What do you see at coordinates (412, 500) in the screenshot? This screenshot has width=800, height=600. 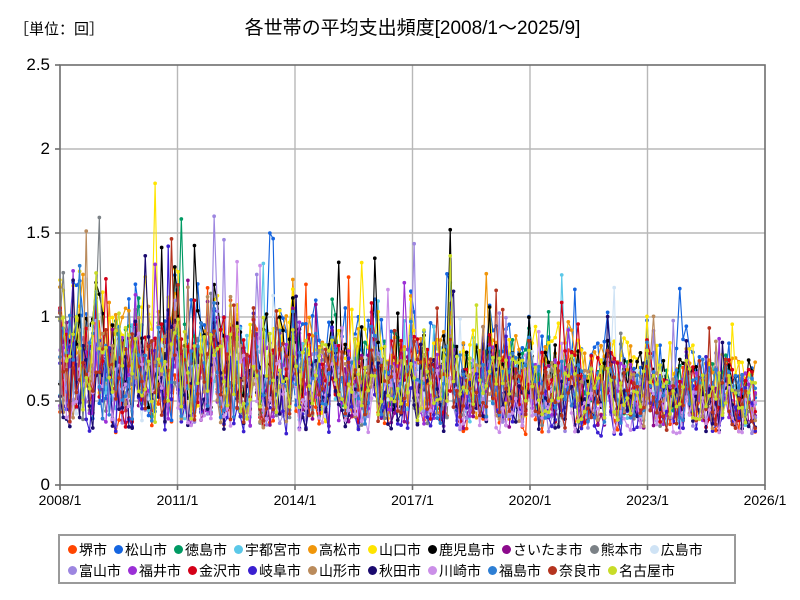 I see `x-tick-2017-1: 2017/1` at bounding box center [412, 500].